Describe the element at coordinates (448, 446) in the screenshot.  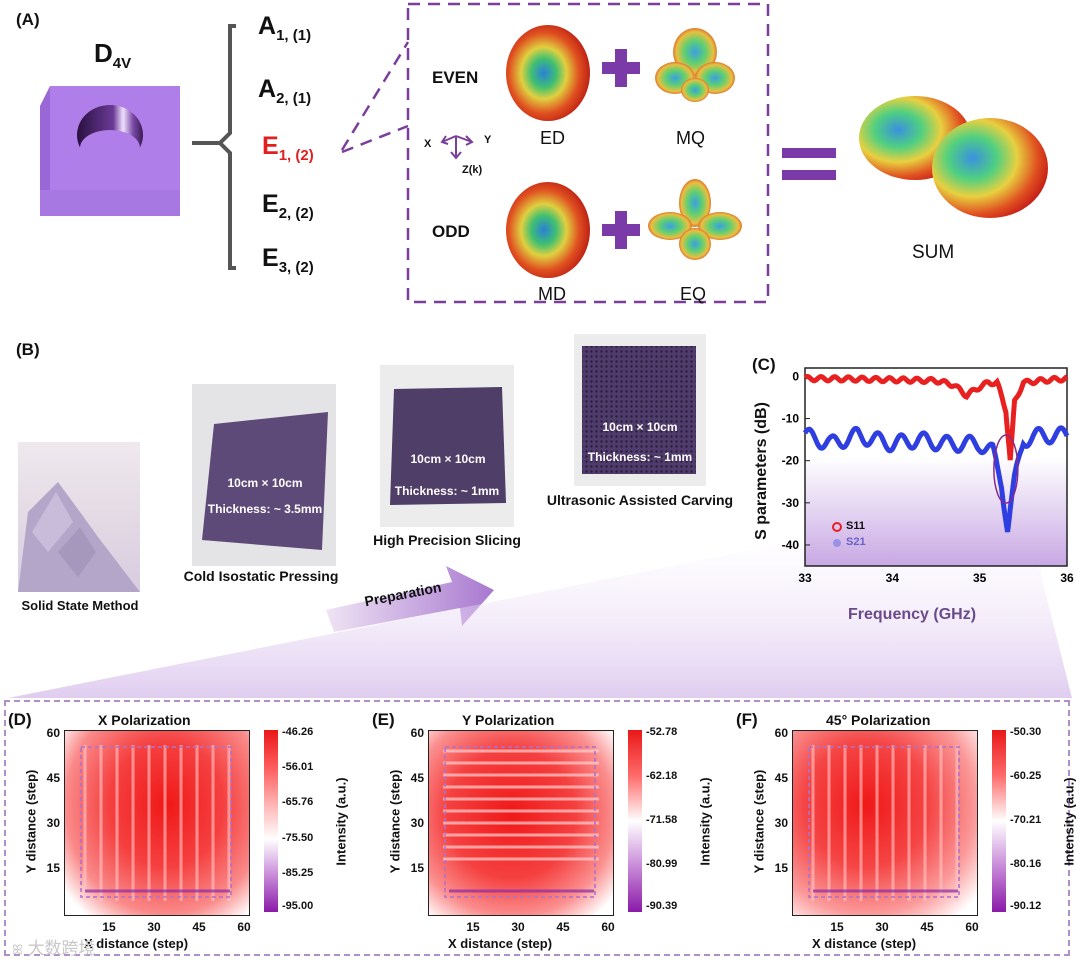
I see `sliced-tile` at that location.